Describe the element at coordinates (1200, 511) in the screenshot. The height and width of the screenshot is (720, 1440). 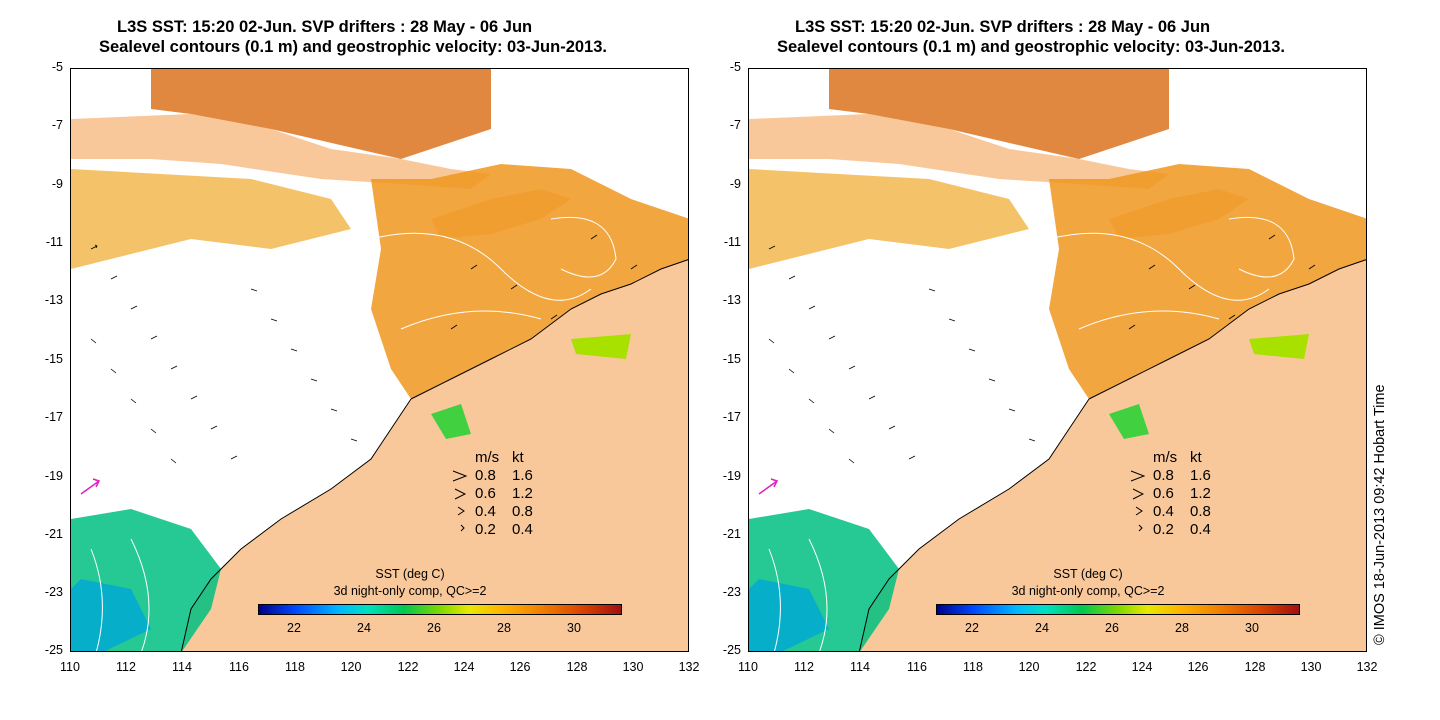
I see `legend-kt-value: 0.8` at that location.